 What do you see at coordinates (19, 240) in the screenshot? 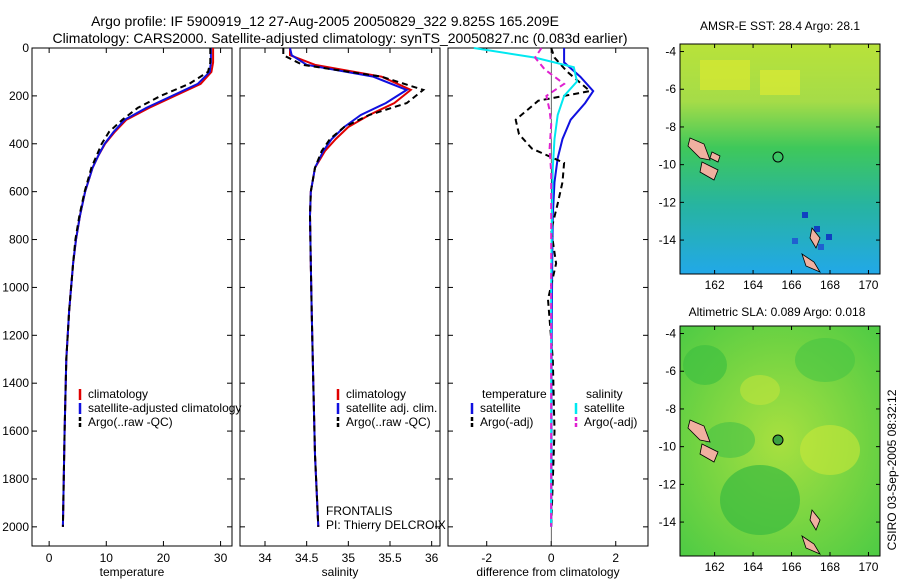
I see `y-tick-label: 800` at bounding box center [19, 240].